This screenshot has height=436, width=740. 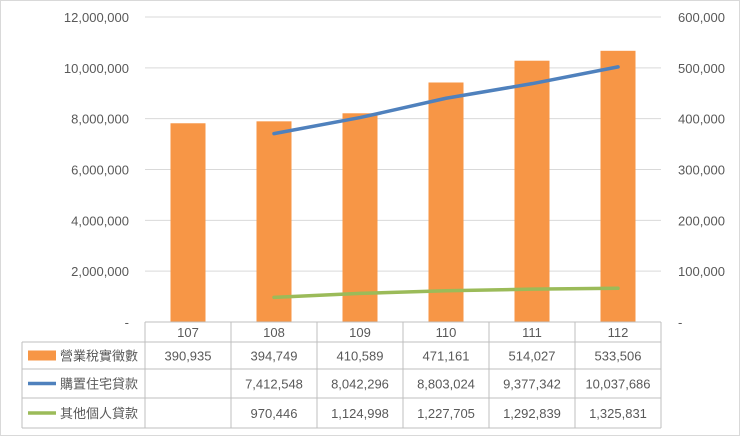 What do you see at coordinates (274, 356) in the screenshot?
I see `data-value-label: 394,749` at bounding box center [274, 356].